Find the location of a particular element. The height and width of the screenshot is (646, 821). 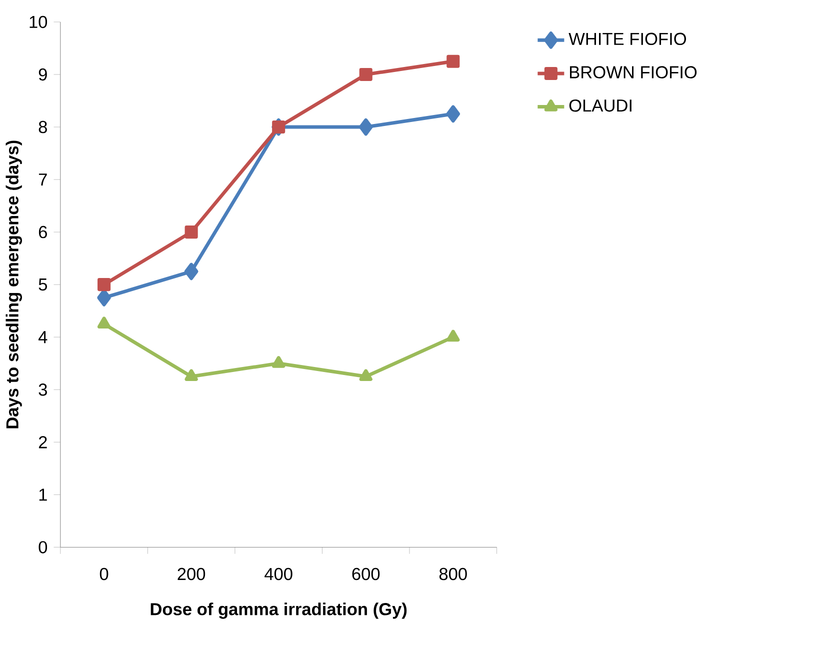

legend-label: WHITE FIOFIO is located at coordinates (627, 39).